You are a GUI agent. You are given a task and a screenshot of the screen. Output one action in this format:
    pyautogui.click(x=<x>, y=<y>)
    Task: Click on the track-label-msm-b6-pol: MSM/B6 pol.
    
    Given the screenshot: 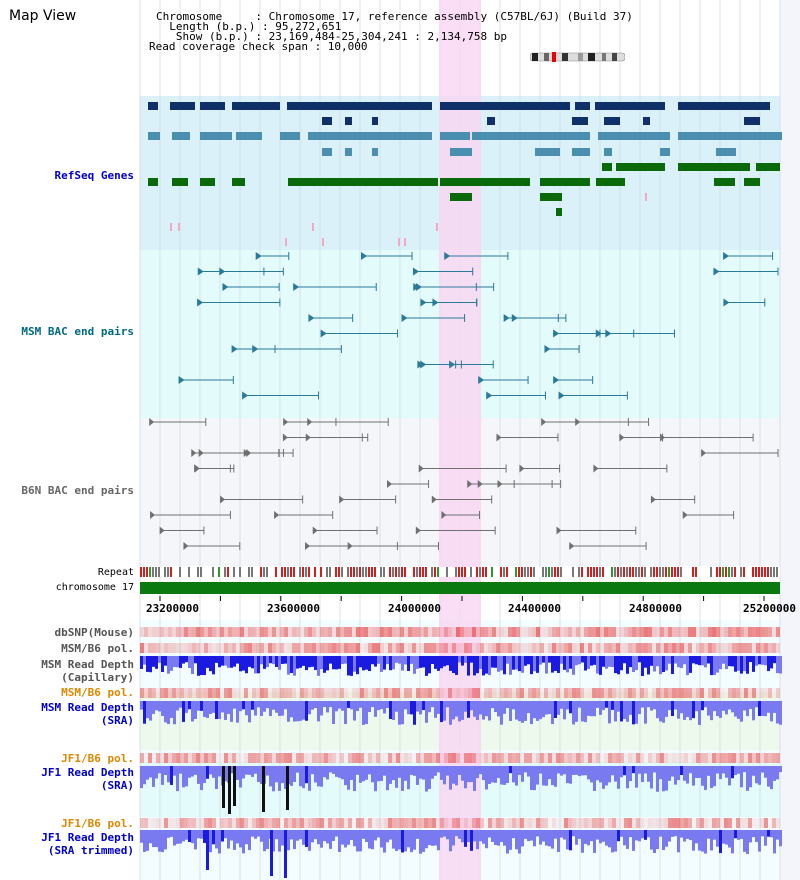 What is the action you would take?
    pyautogui.click(x=97, y=648)
    